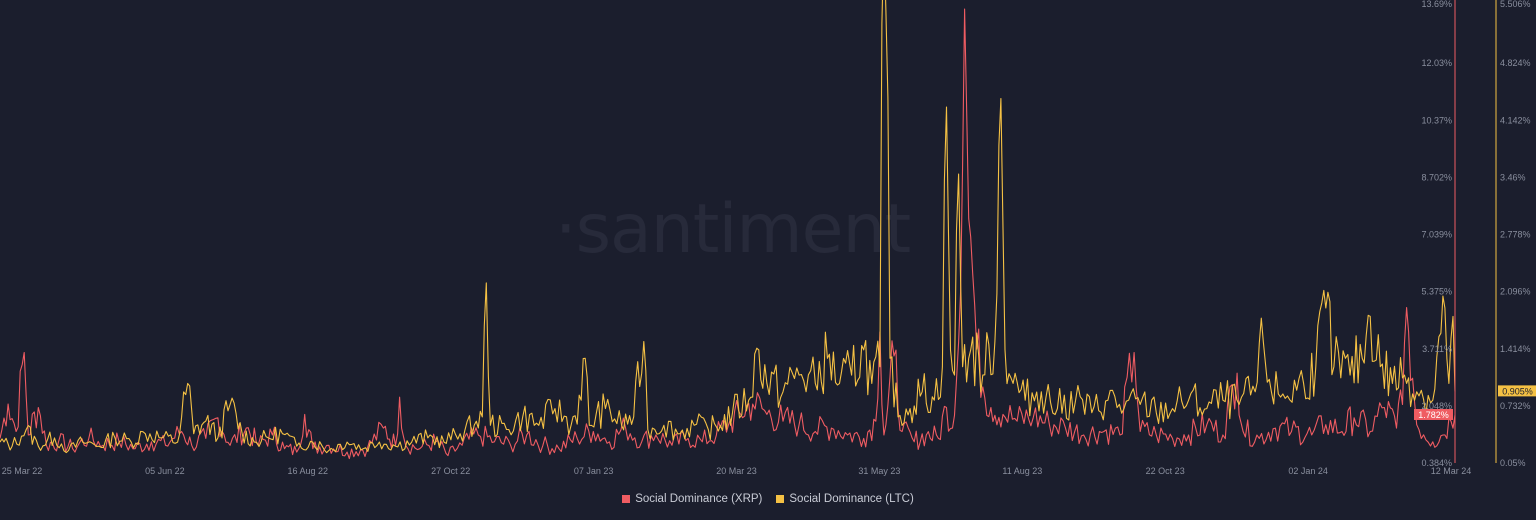  Describe the element at coordinates (450, 471) in the screenshot. I see `x-tick-label: 27 Oct 22` at that location.